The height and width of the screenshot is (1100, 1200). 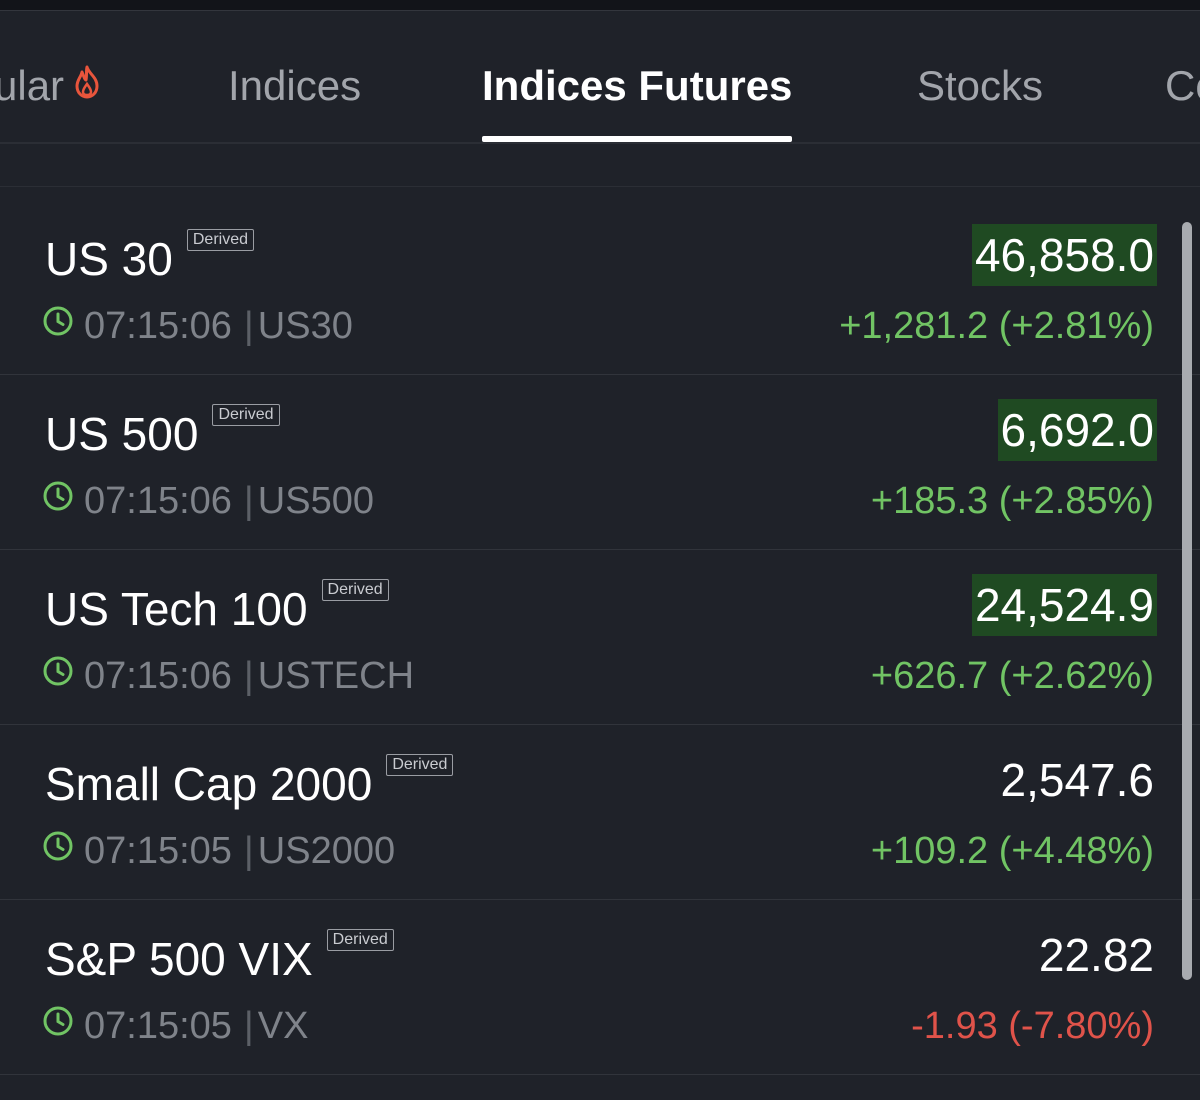 I want to click on tab-label: ular, so click(x=32, y=85).